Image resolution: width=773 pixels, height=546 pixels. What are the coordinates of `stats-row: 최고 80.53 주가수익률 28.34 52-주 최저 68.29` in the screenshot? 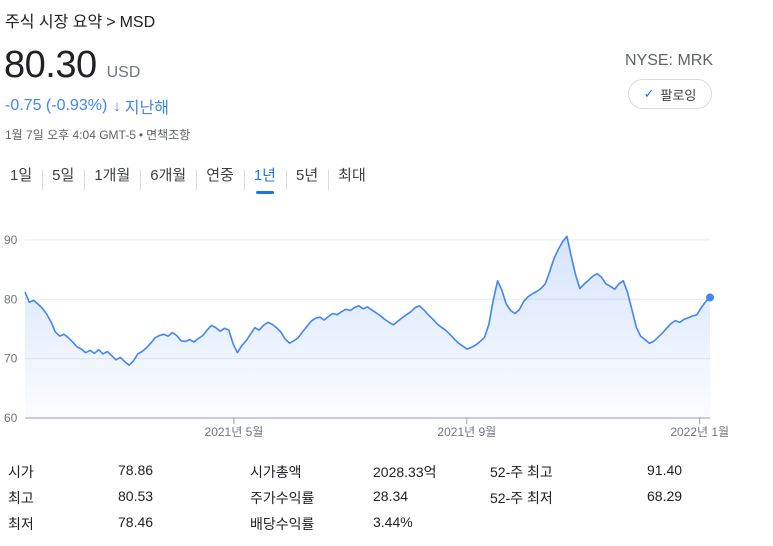 It's located at (386, 501).